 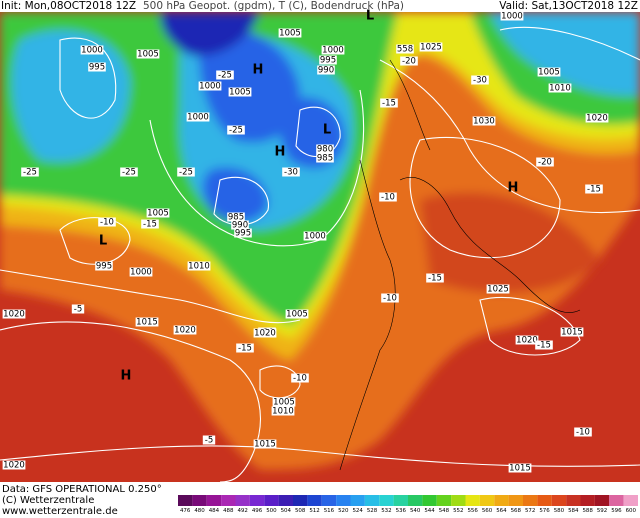 What do you see at coordinates (286, 511) in the screenshot?
I see `colorbar-label: 504` at bounding box center [286, 511].